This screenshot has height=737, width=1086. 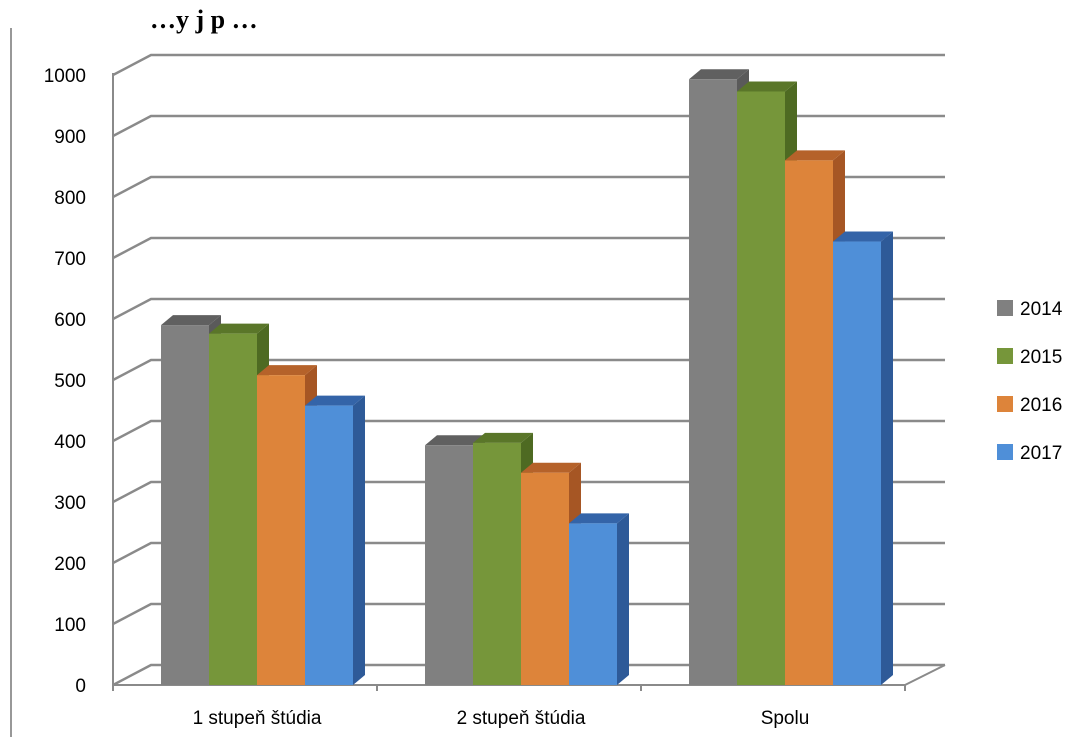 I want to click on y-tick-label: 100, so click(x=70, y=625).